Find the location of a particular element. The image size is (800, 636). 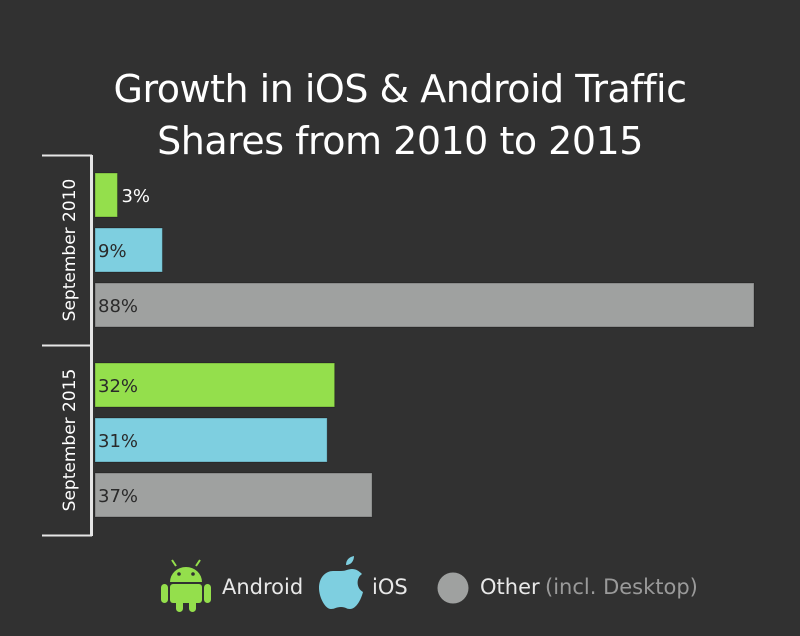

data-label: 9% is located at coordinates (112, 251).